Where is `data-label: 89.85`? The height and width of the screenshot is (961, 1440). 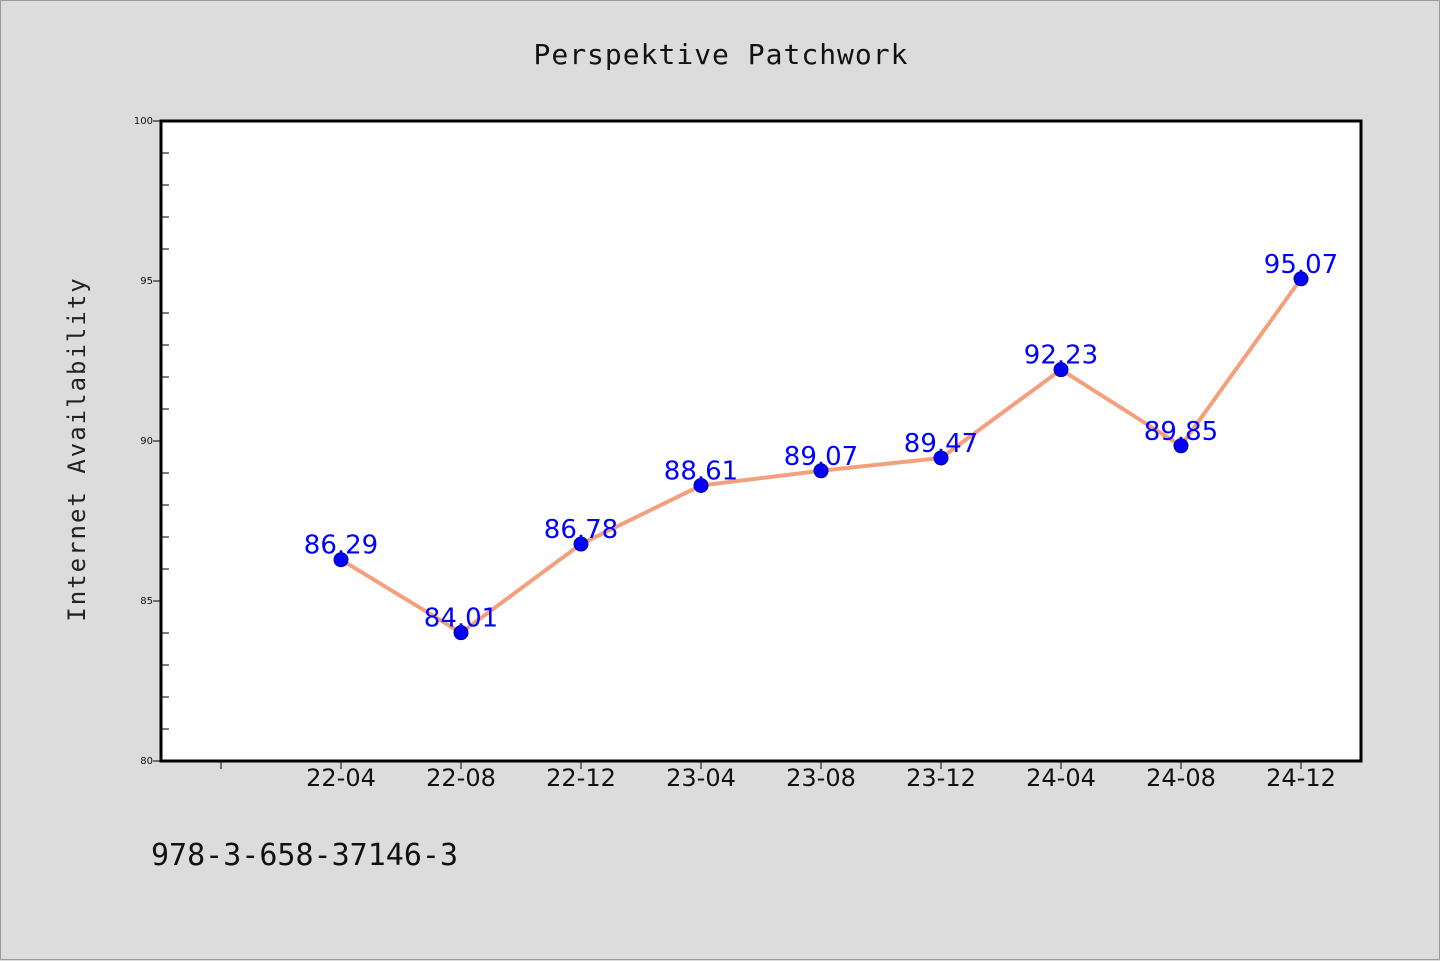 data-label: 89.85 is located at coordinates (1181, 432).